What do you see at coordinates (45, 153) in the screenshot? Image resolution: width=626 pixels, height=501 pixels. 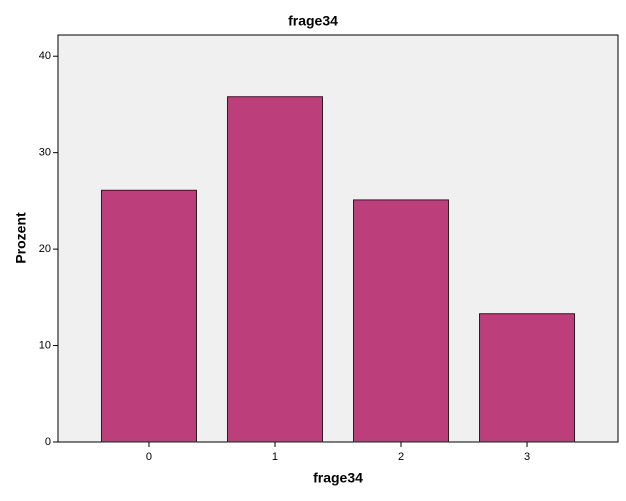 I see `y-tick-label: 30` at bounding box center [45, 153].